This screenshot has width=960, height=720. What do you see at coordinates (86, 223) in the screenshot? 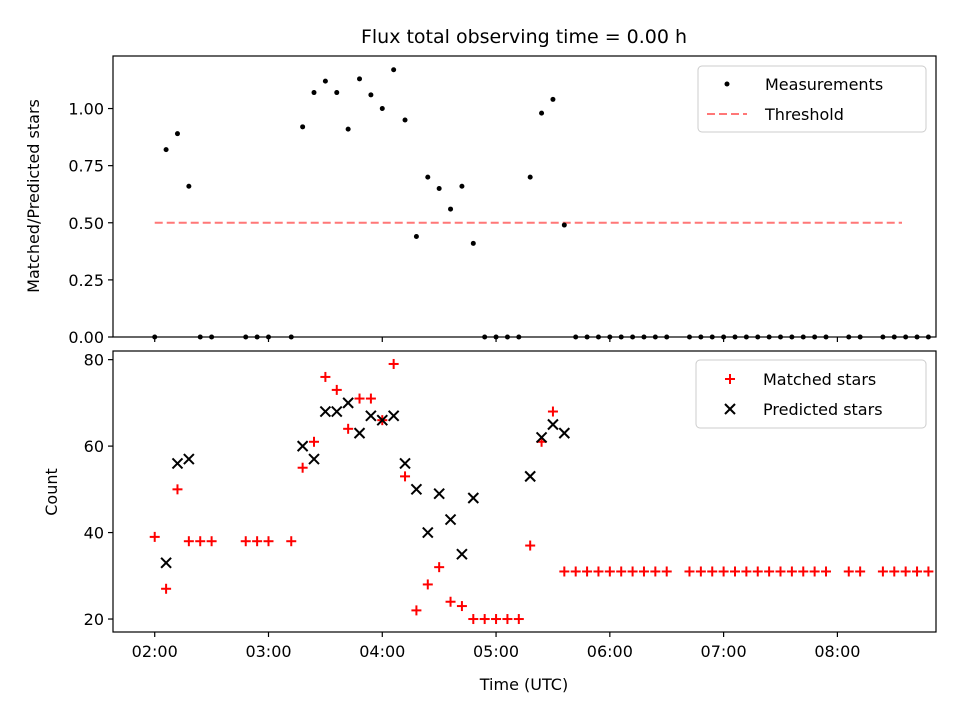
I see `top-y-tick-label: 0.50` at bounding box center [86, 223].